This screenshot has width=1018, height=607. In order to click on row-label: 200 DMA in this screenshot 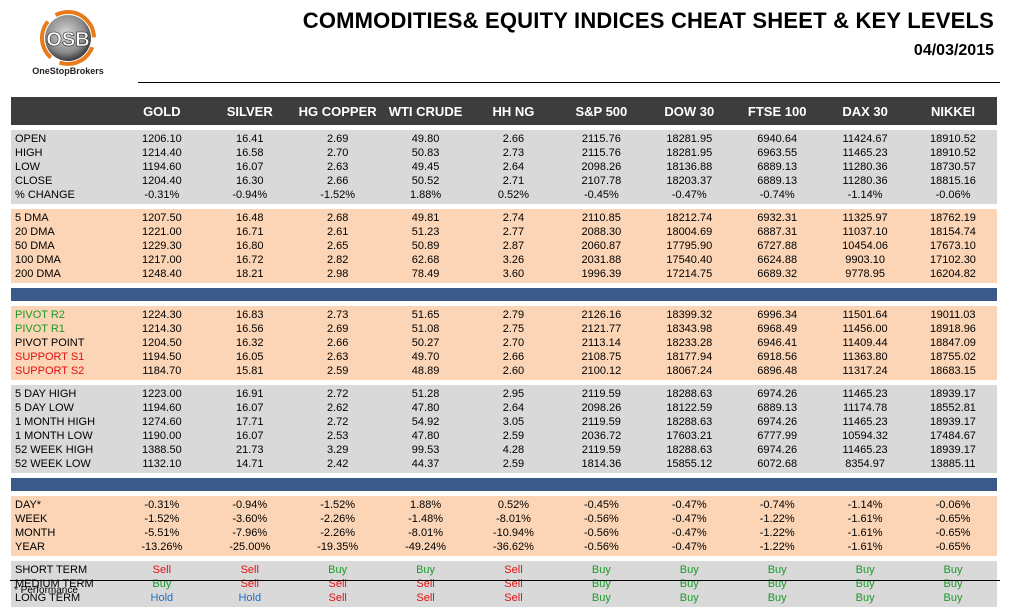, I will do `click(38, 274)`.